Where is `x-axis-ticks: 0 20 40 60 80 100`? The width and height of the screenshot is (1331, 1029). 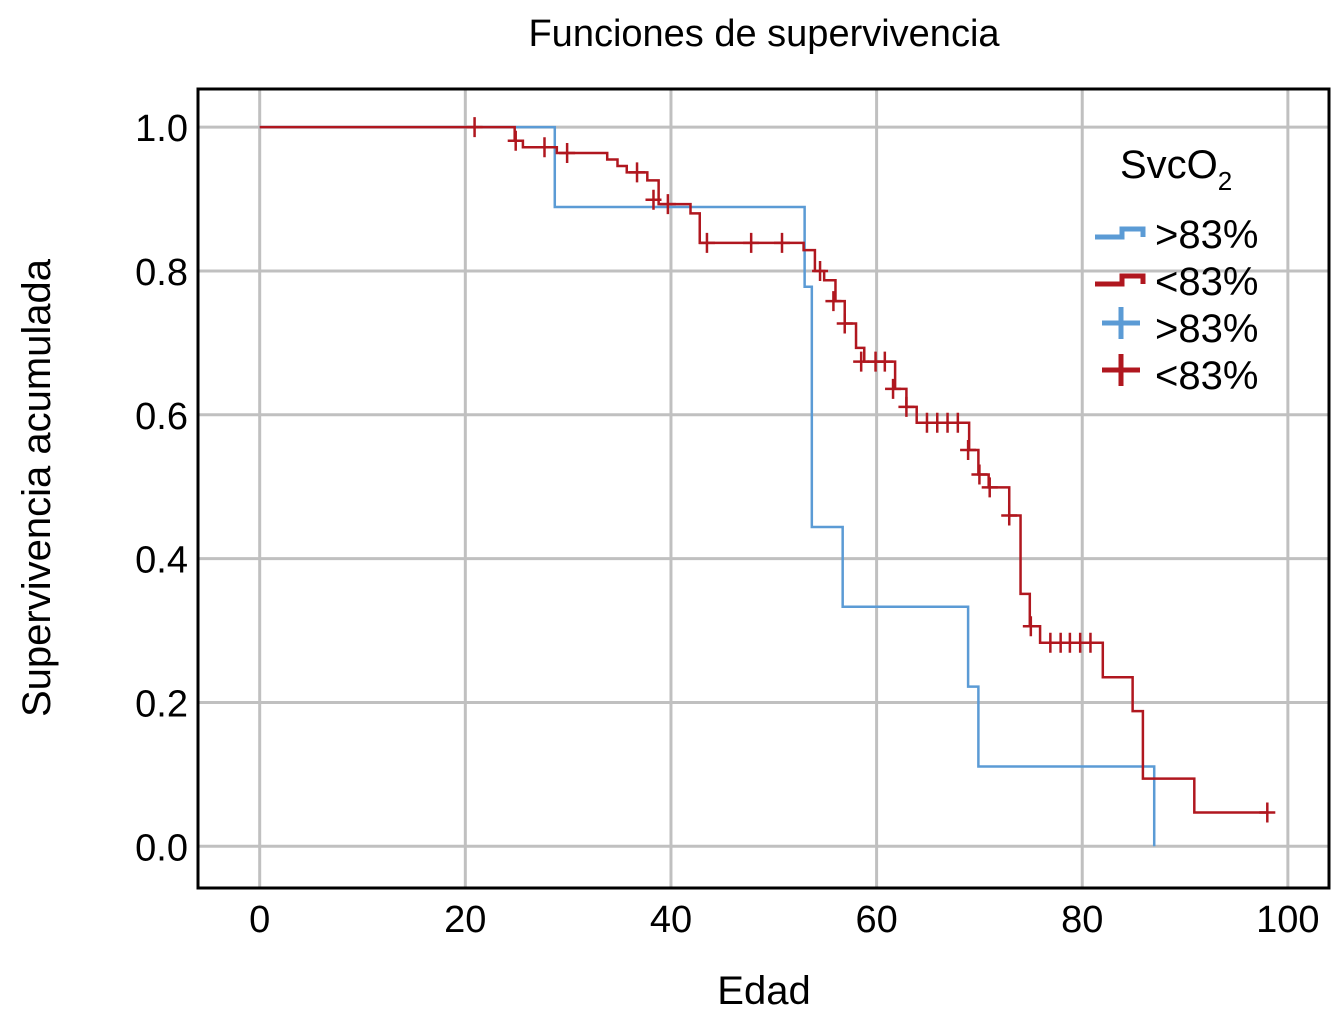 x-axis-ticks: 0 20 40 60 80 100 is located at coordinates (784, 920).